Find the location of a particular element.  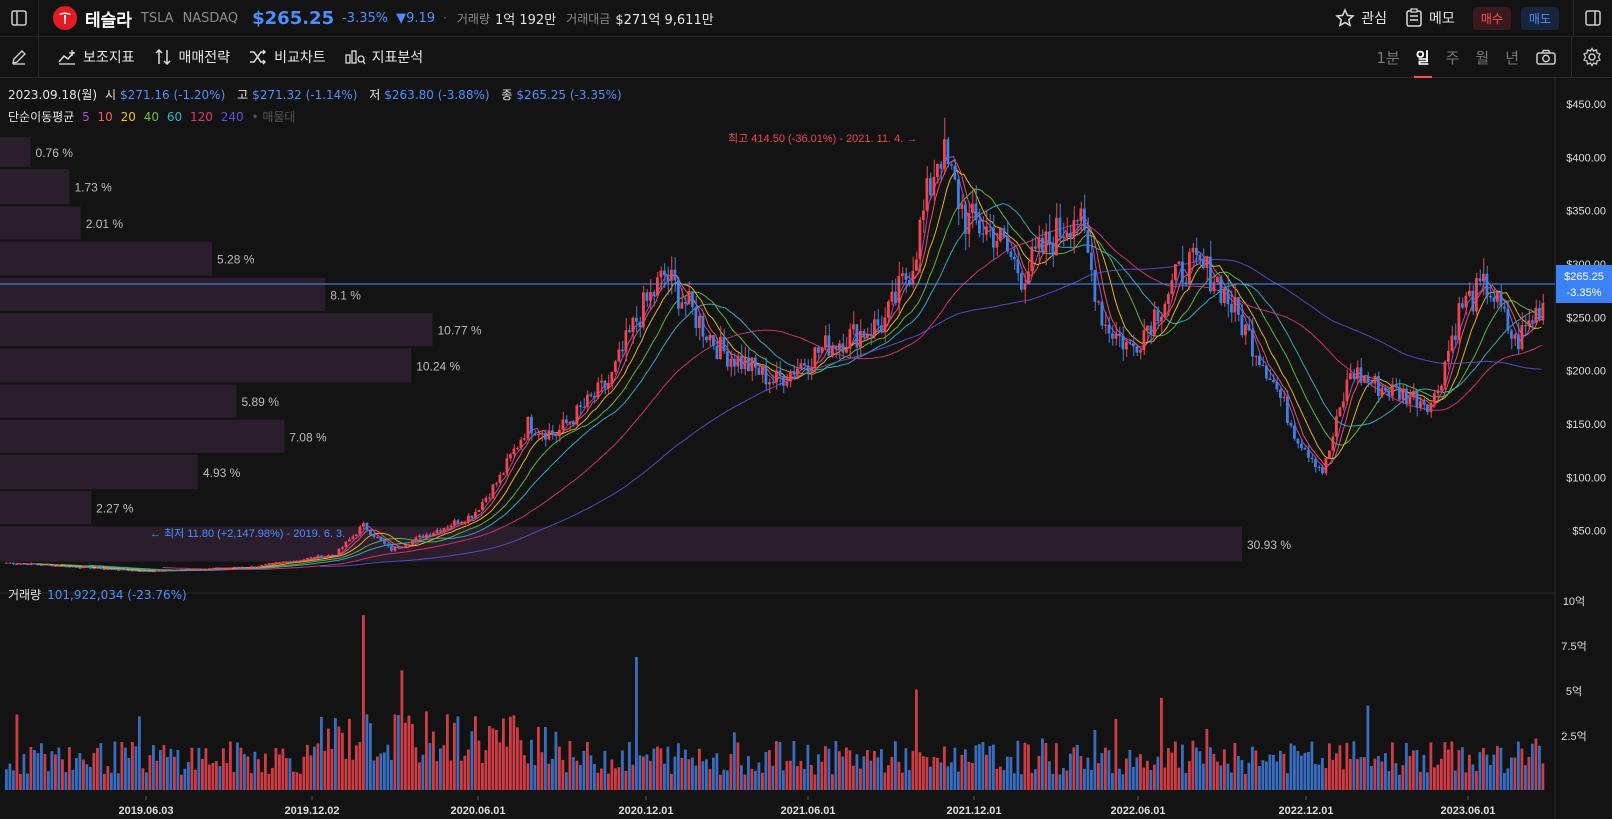

compare-button: 비교차트 is located at coordinates (287, 57).